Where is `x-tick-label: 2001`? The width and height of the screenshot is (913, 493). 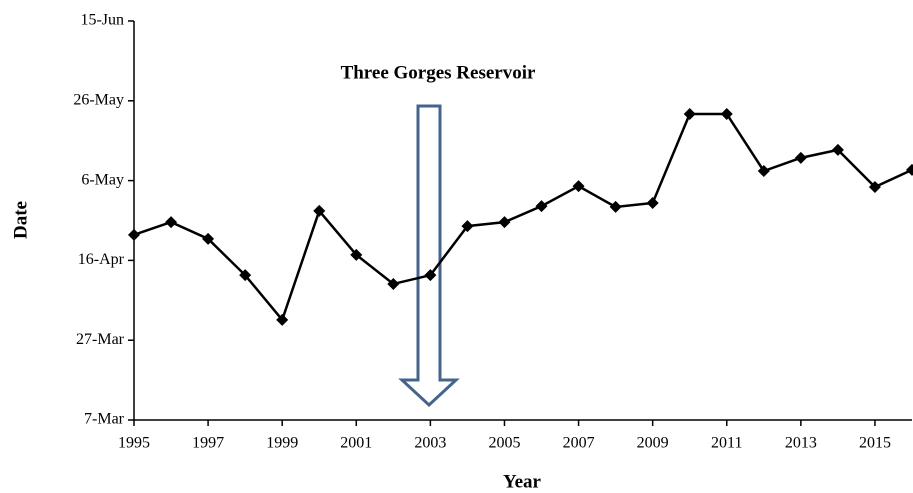
x-tick-label: 2001 is located at coordinates (356, 443).